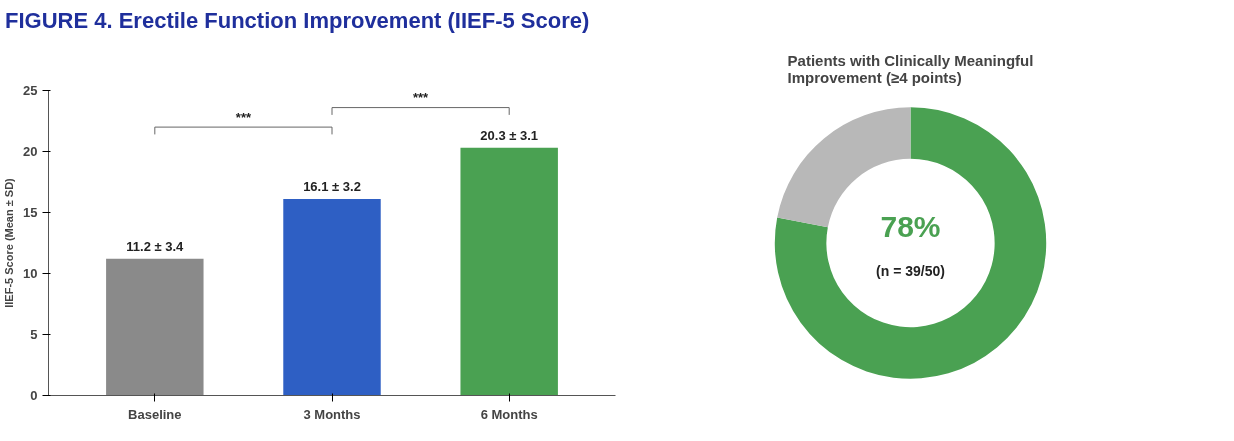 Image resolution: width=1234 pixels, height=441 pixels. I want to click on y-tick-label: 15, so click(30, 212).